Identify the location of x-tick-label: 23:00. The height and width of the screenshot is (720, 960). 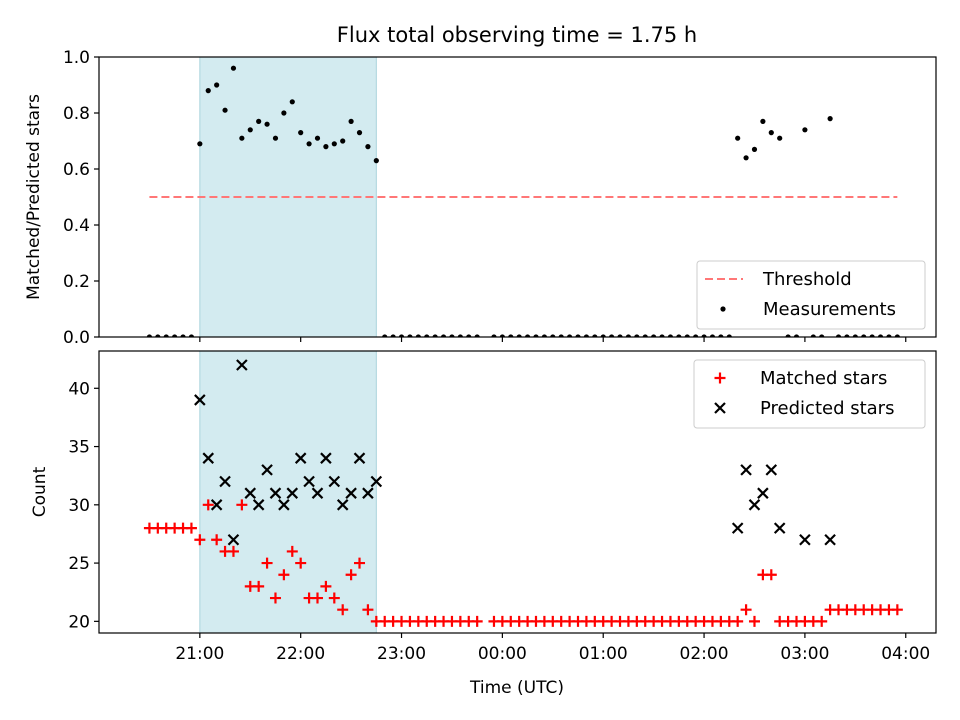
(401, 654).